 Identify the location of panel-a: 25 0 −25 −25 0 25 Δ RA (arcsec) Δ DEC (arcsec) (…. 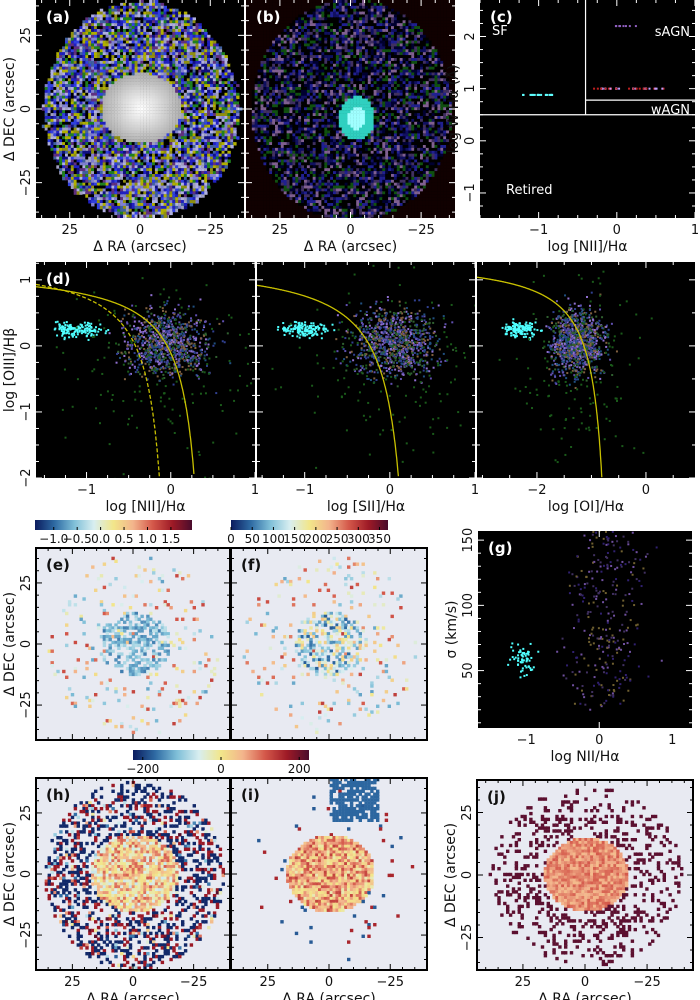
(123, 127).